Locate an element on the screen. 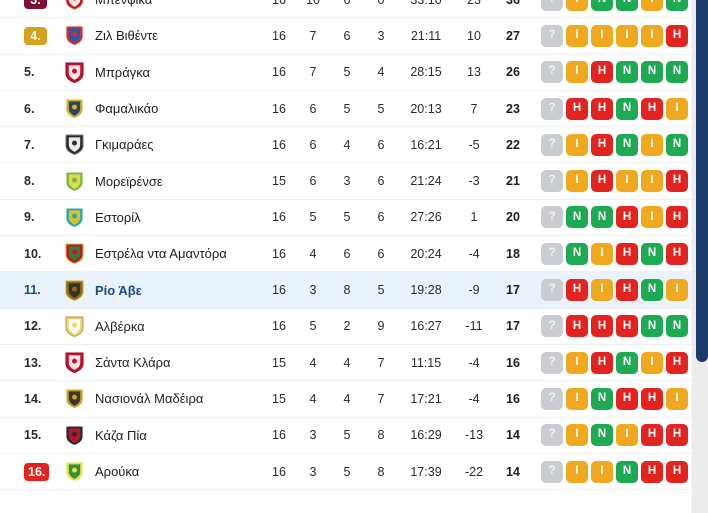 This screenshot has height=513, width=708. scrollbar-thumb is located at coordinates (702, 181).